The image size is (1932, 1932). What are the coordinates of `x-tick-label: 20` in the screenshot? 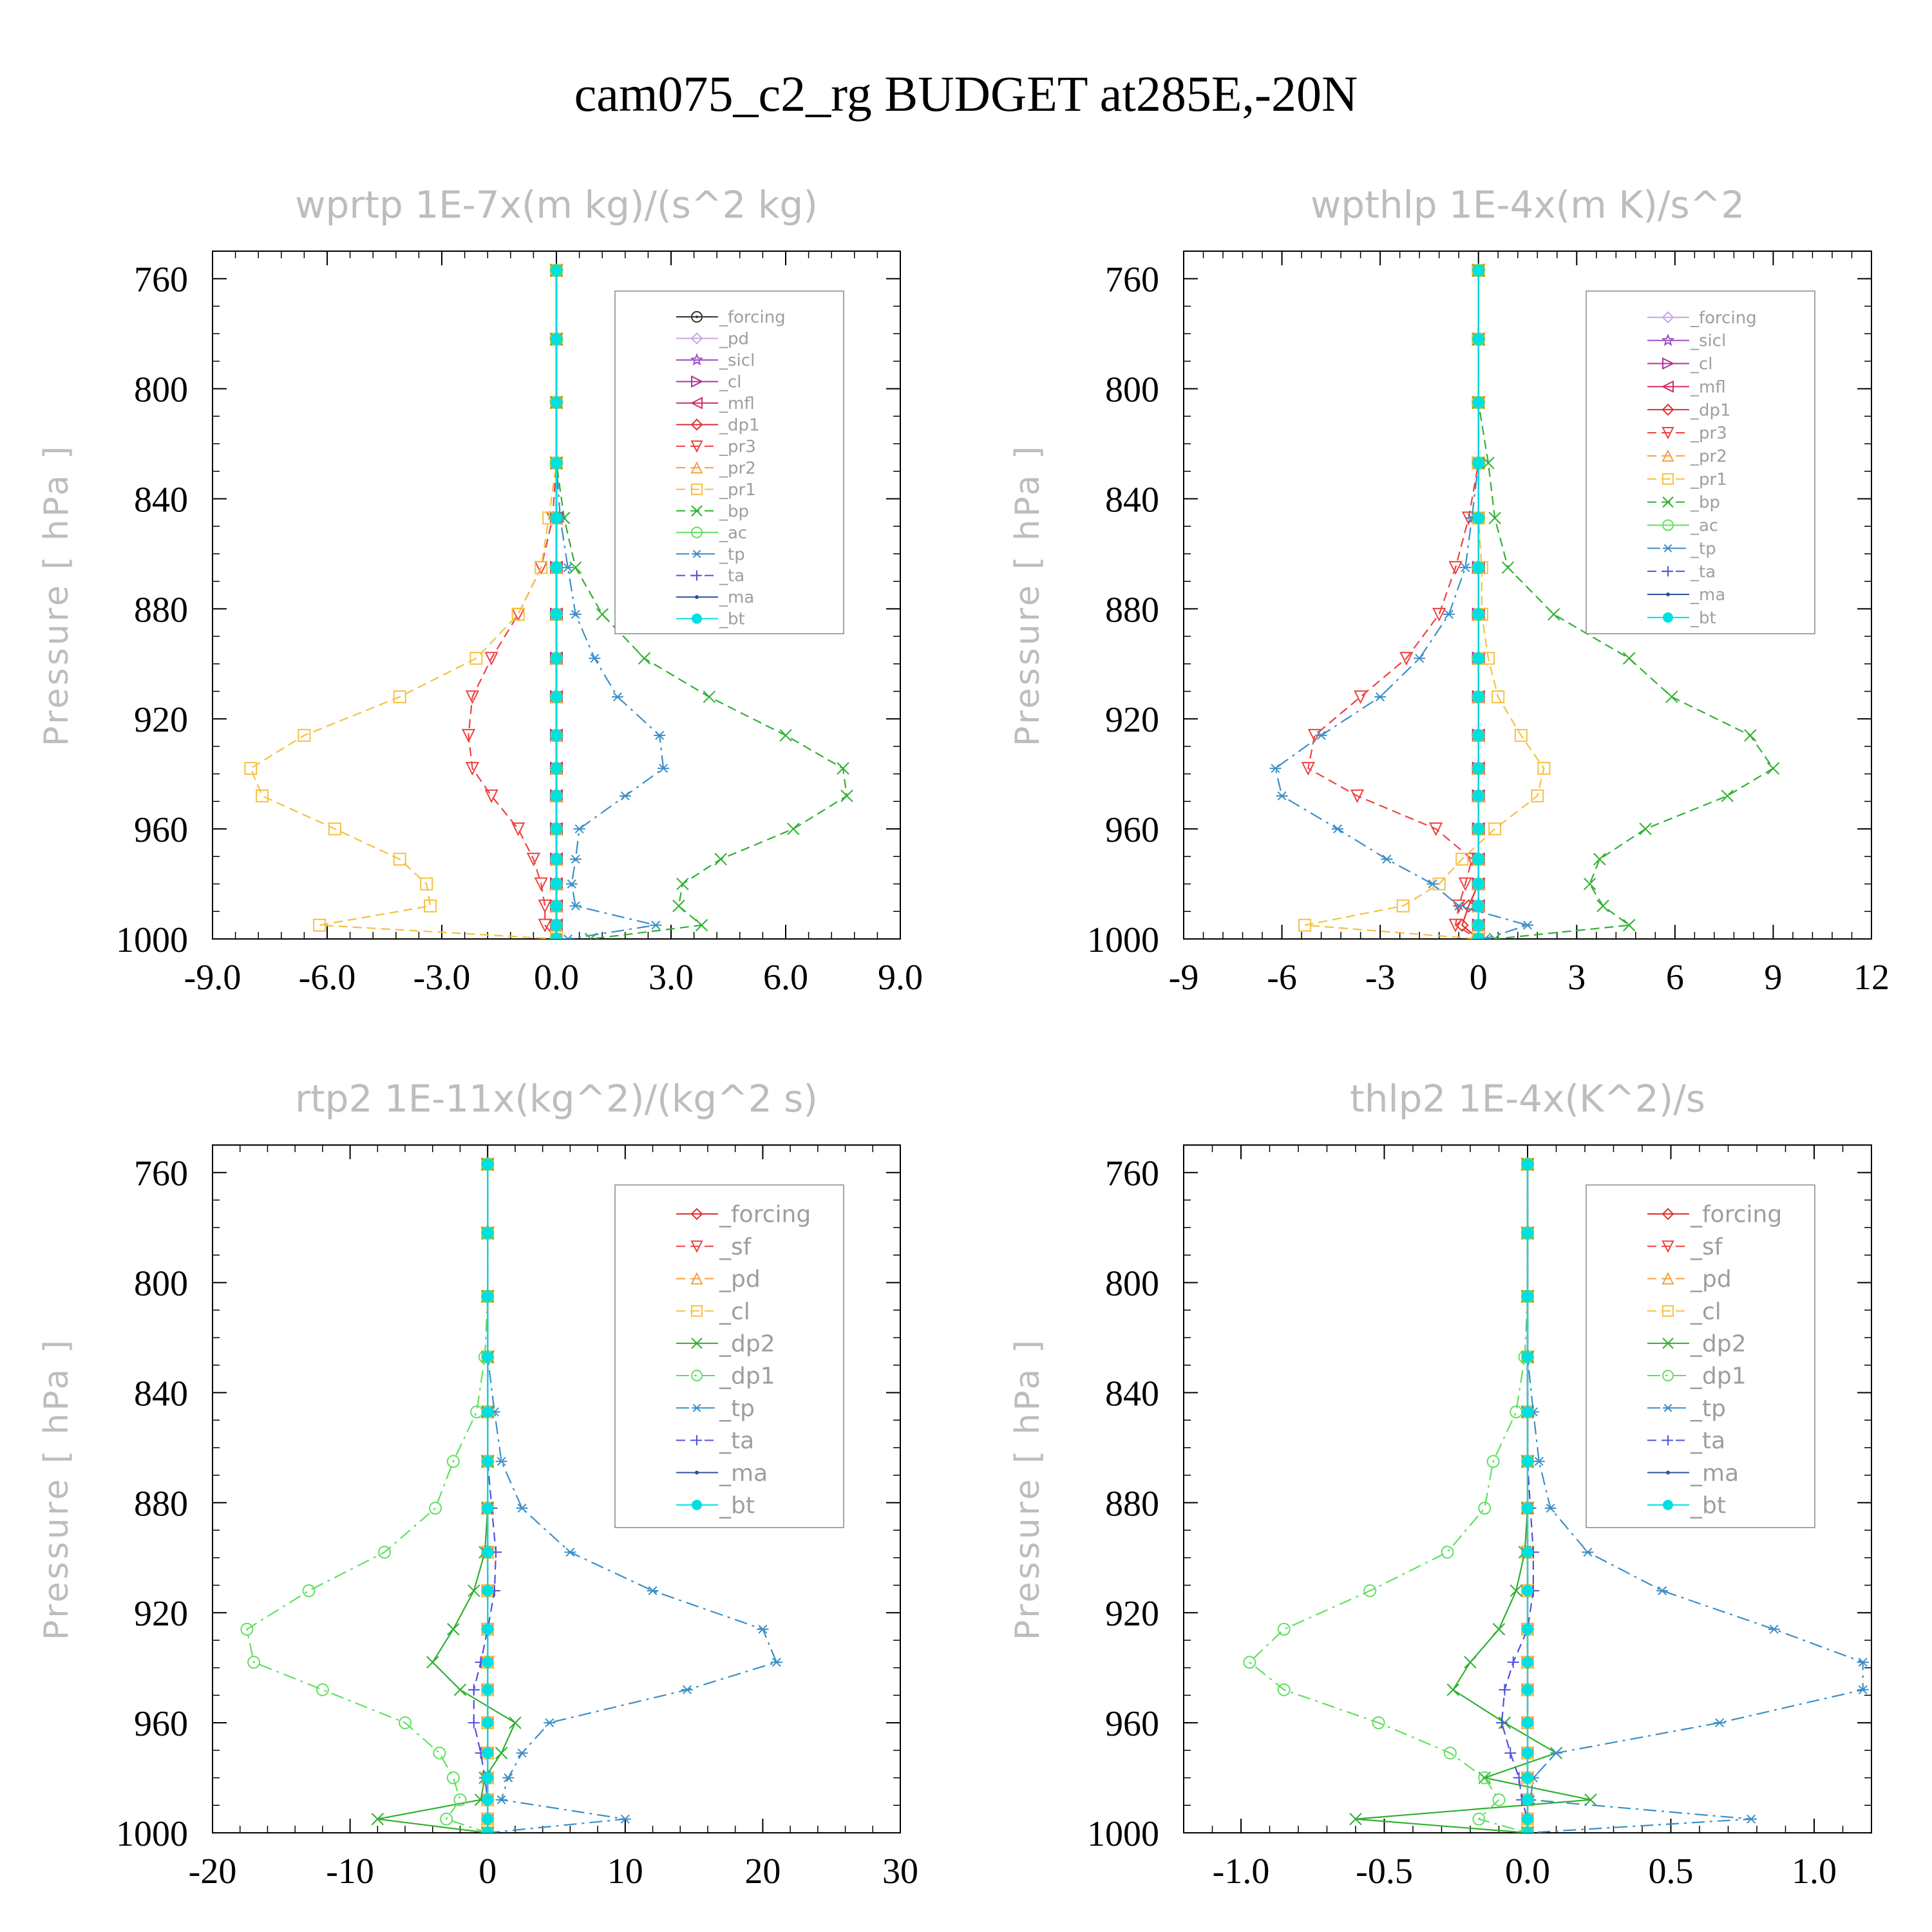 It's located at (762, 1871).